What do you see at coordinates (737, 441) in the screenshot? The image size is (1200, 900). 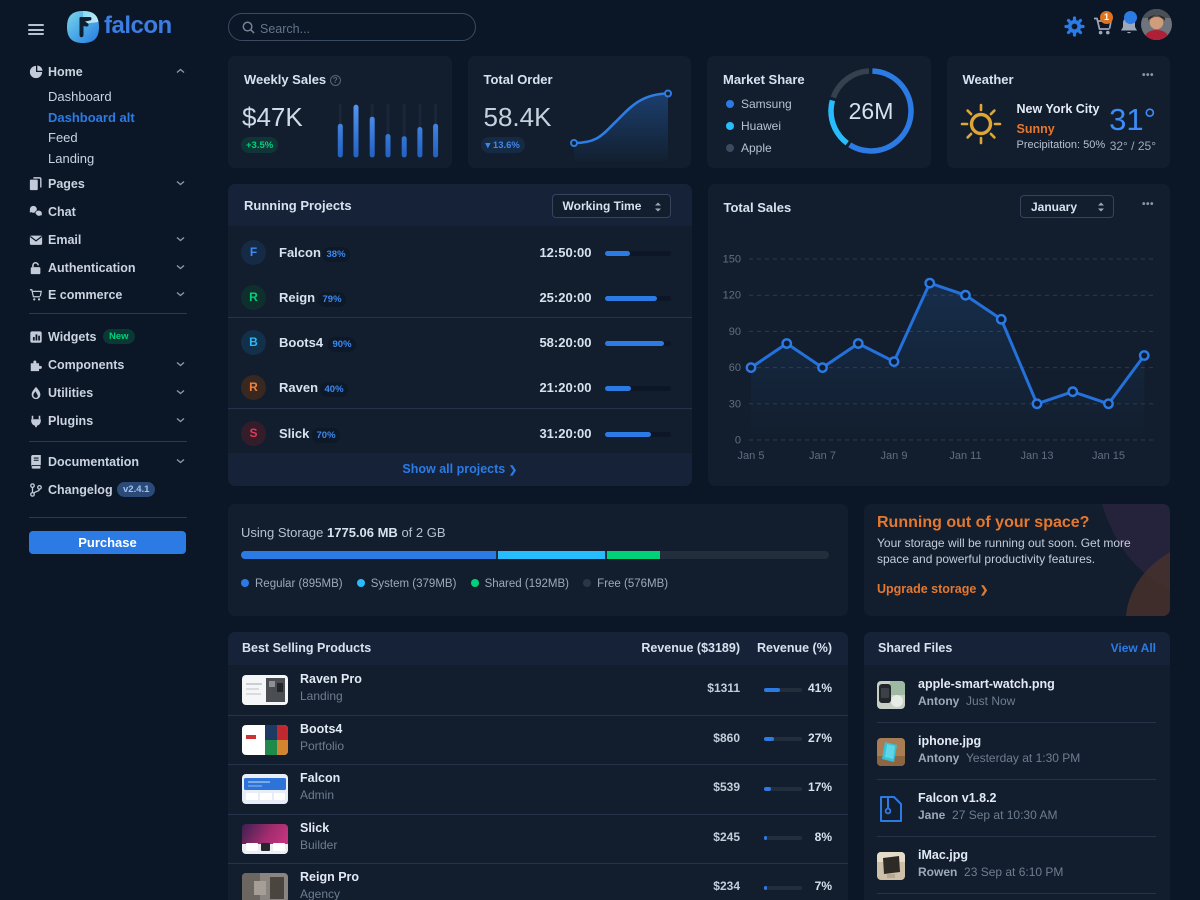 I see `svg-text: 0` at bounding box center [737, 441].